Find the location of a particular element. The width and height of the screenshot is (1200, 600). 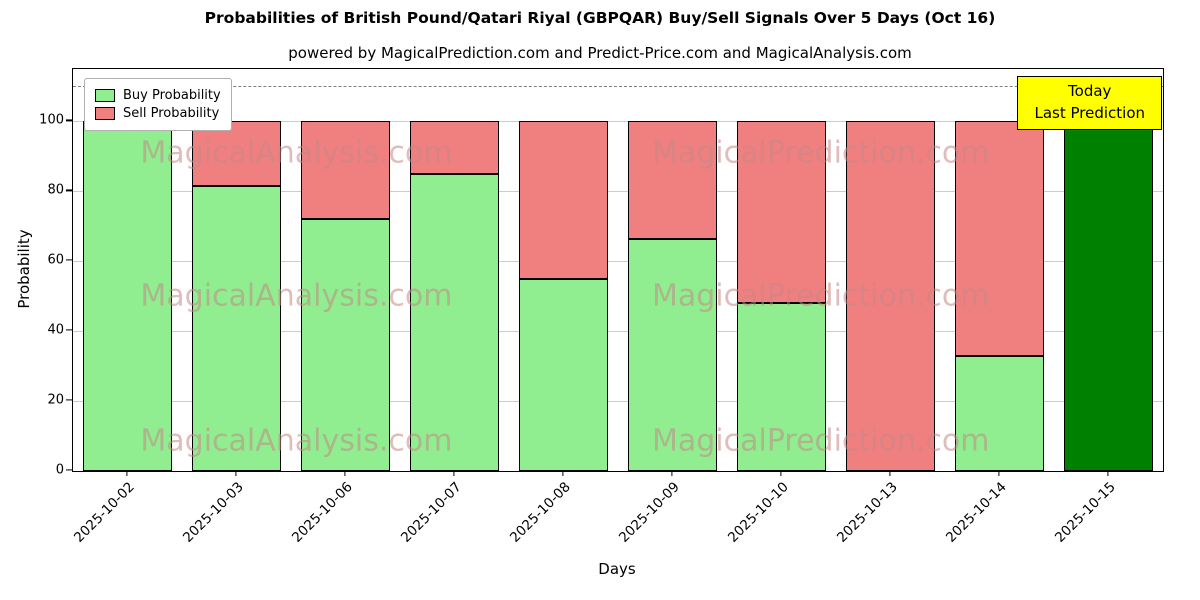

x-tick-text: 2025-10-06 is located at coordinates (322, 512).